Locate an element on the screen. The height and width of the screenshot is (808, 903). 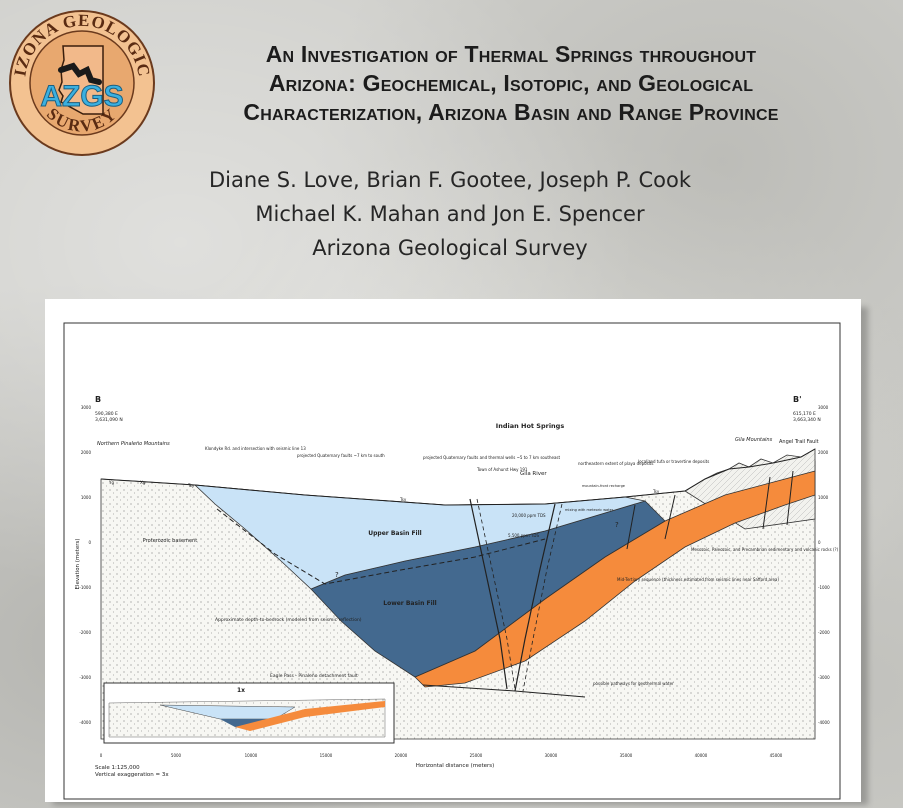
y-tick-label-right: -2000 is located at coordinates (824, 632).